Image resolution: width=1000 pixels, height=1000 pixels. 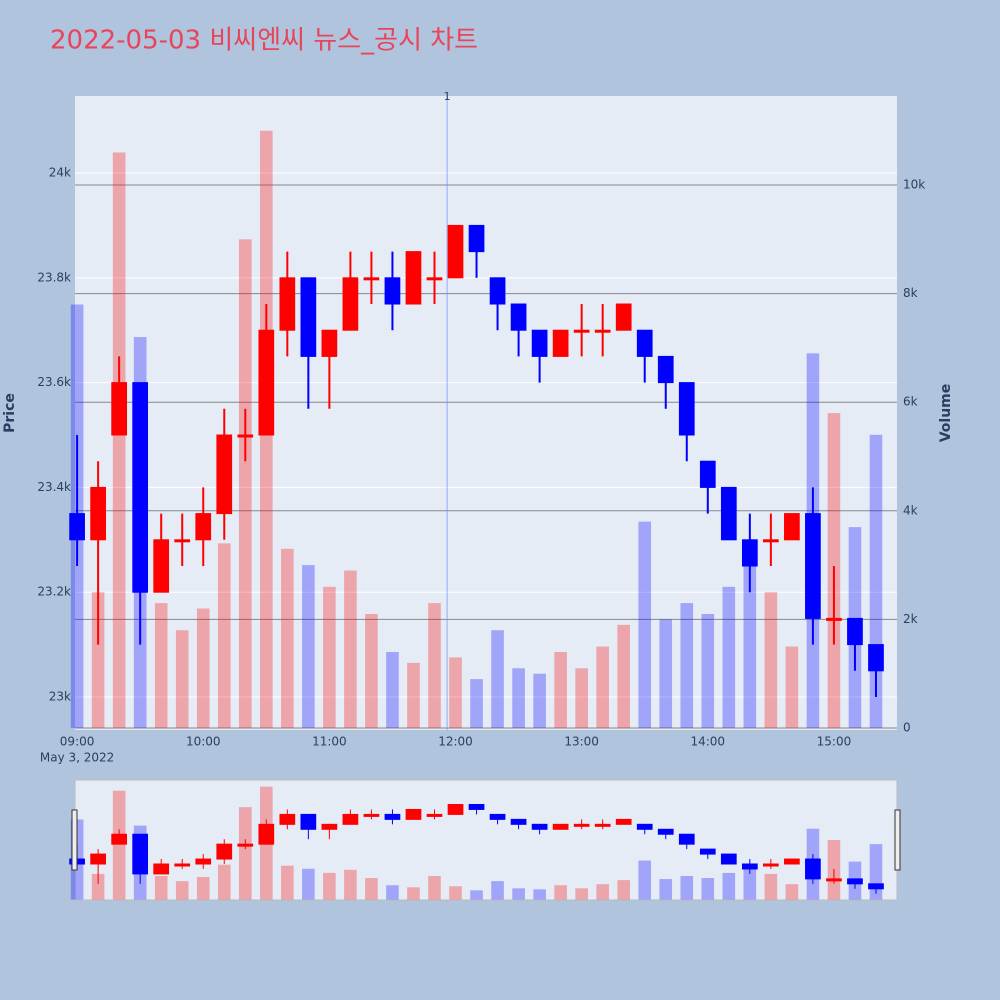 I want to click on y2-tick-label: 10k, so click(x=914, y=185).